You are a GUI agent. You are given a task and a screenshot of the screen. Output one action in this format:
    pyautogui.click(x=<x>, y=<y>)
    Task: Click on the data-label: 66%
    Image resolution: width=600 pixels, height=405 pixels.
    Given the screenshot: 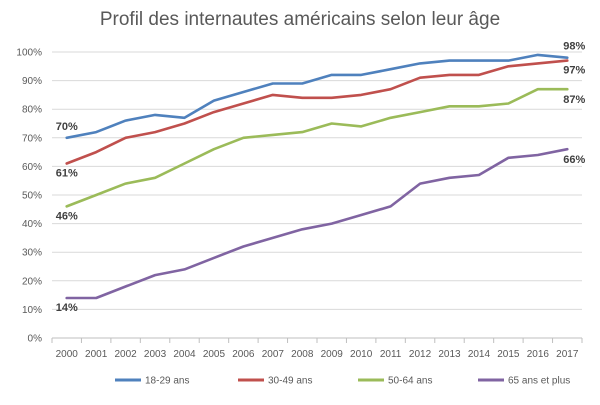 What is the action you would take?
    pyautogui.click(x=574, y=160)
    